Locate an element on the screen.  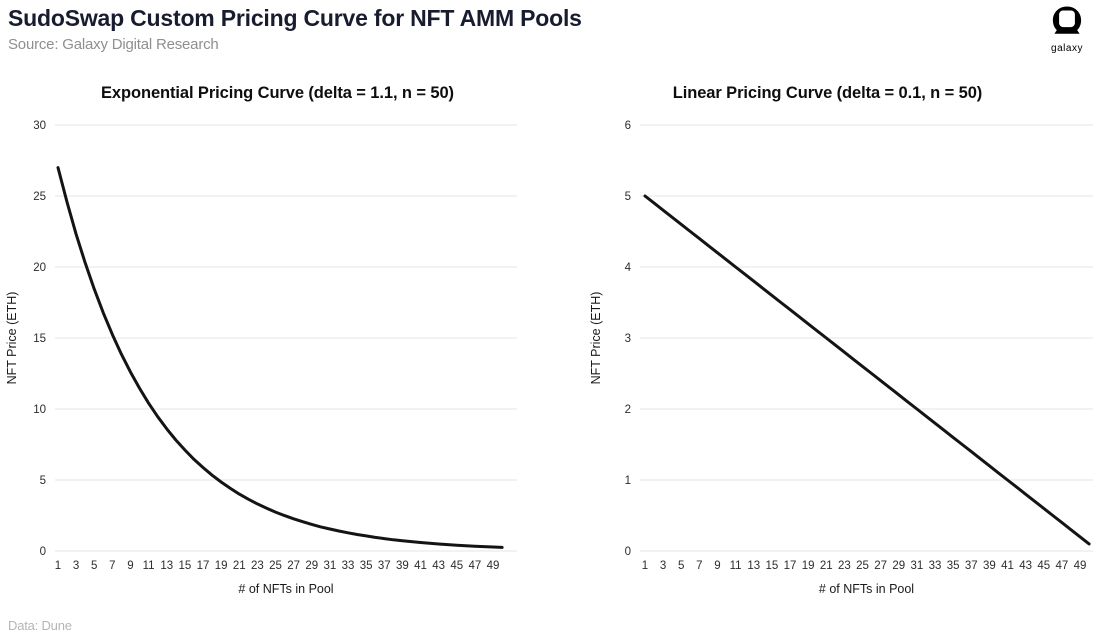
y-tick-label: 25 is located at coordinates (39, 197).